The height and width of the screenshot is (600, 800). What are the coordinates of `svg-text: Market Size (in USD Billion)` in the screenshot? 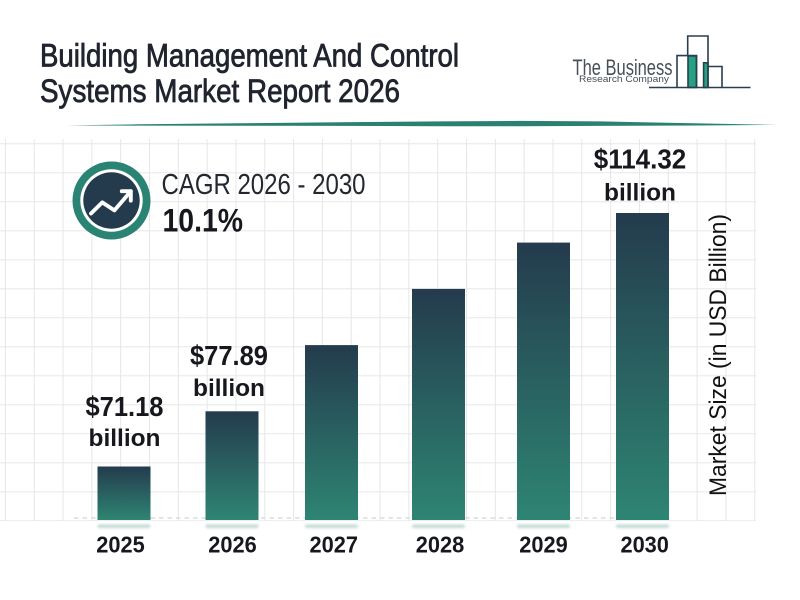 It's located at (718, 355).